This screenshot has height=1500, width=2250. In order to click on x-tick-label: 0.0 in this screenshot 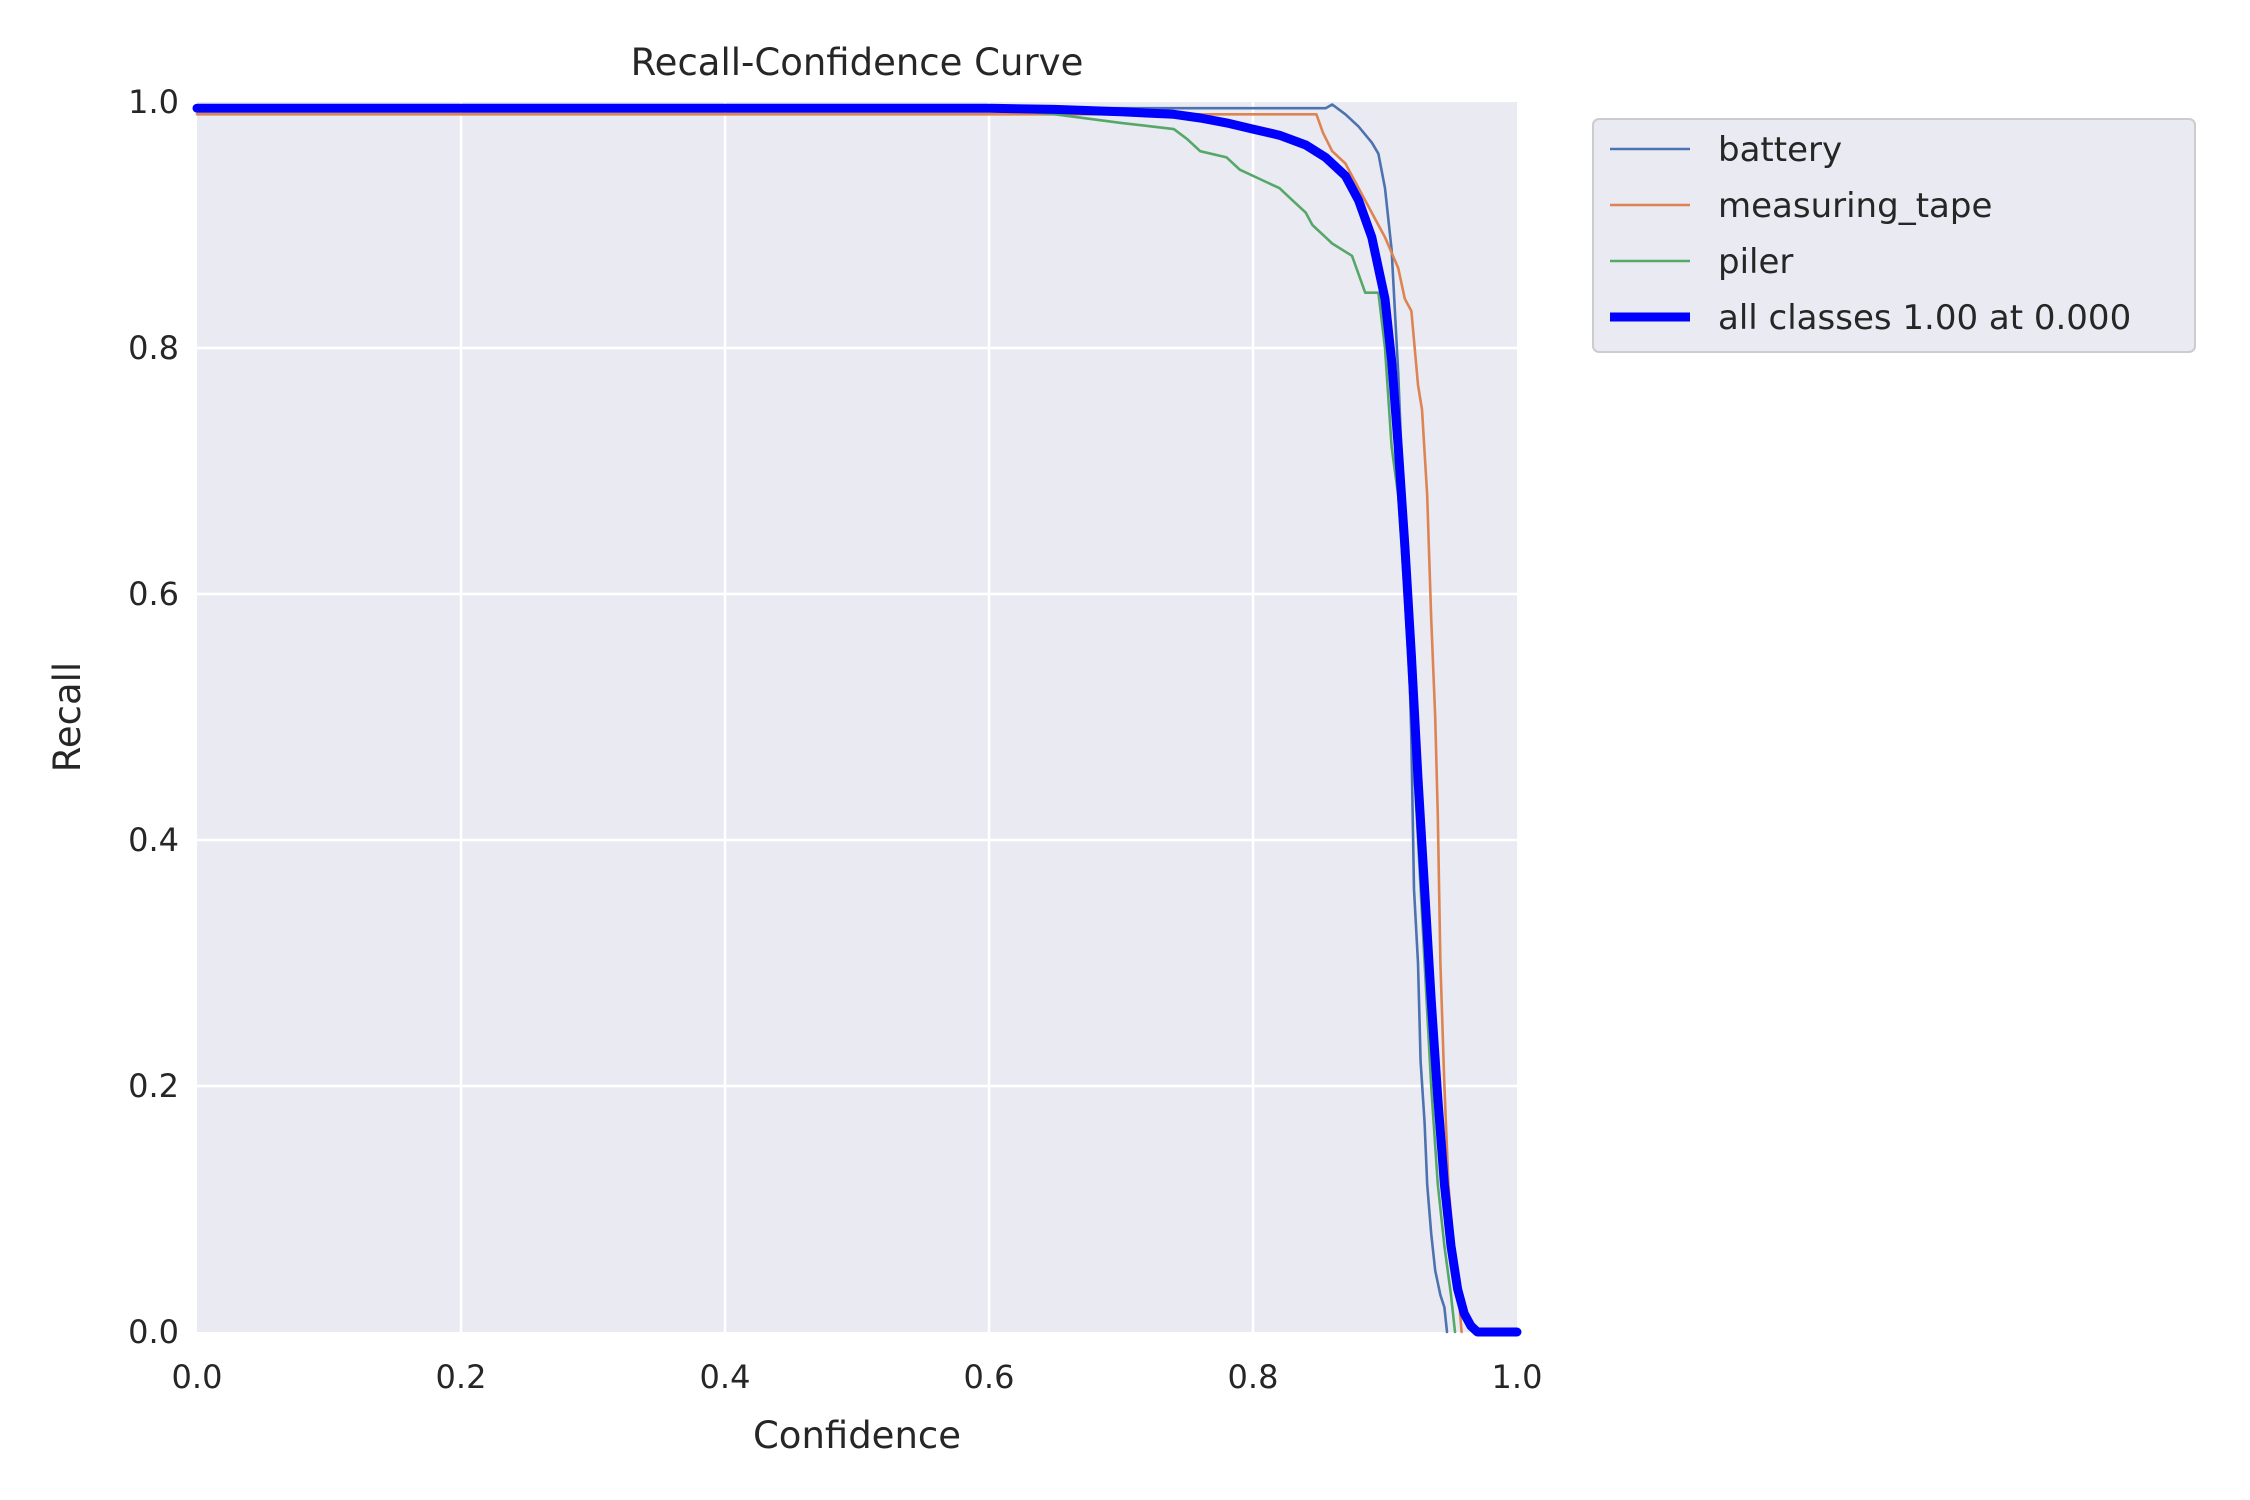, I will do `click(197, 1377)`.